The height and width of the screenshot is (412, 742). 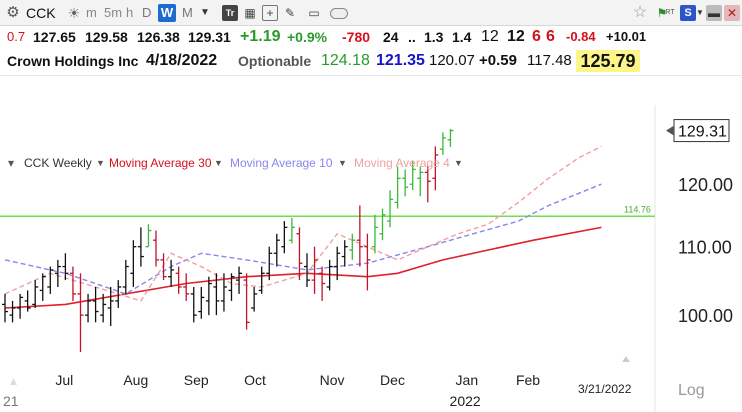 I want to click on quote-value: 124.18, so click(x=345, y=60).